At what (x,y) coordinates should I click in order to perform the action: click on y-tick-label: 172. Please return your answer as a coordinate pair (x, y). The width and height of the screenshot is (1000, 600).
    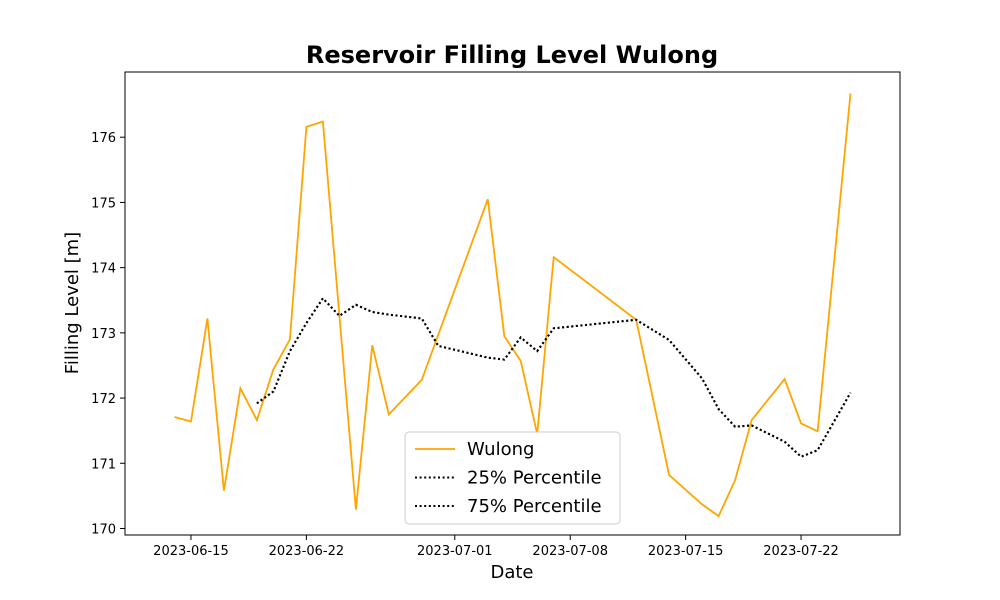
    Looking at the image, I should click on (103, 399).